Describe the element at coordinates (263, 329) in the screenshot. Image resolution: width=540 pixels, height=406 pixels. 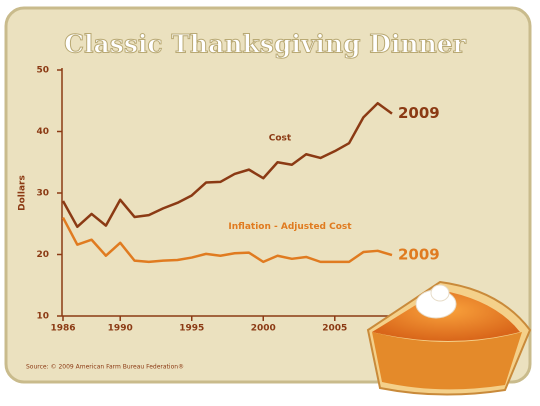
I see `x-tick-label: 2000` at that location.